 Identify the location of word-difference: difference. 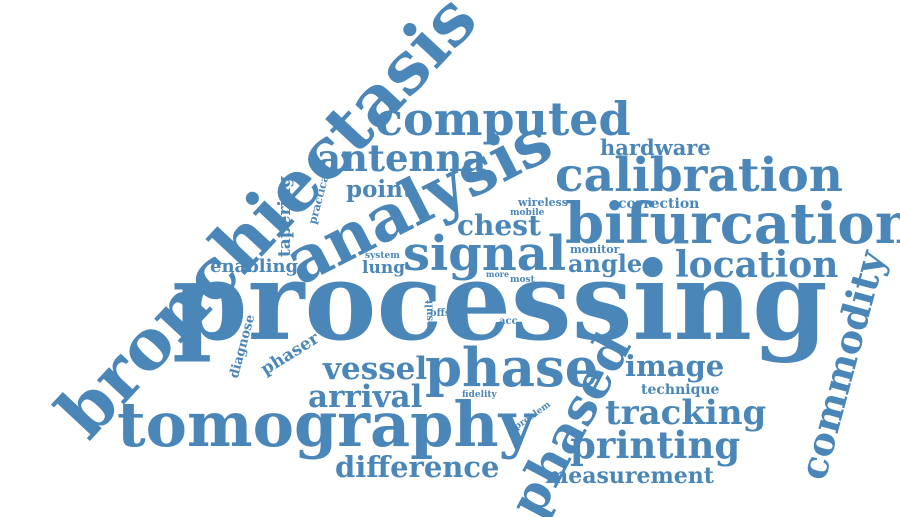
(417, 467).